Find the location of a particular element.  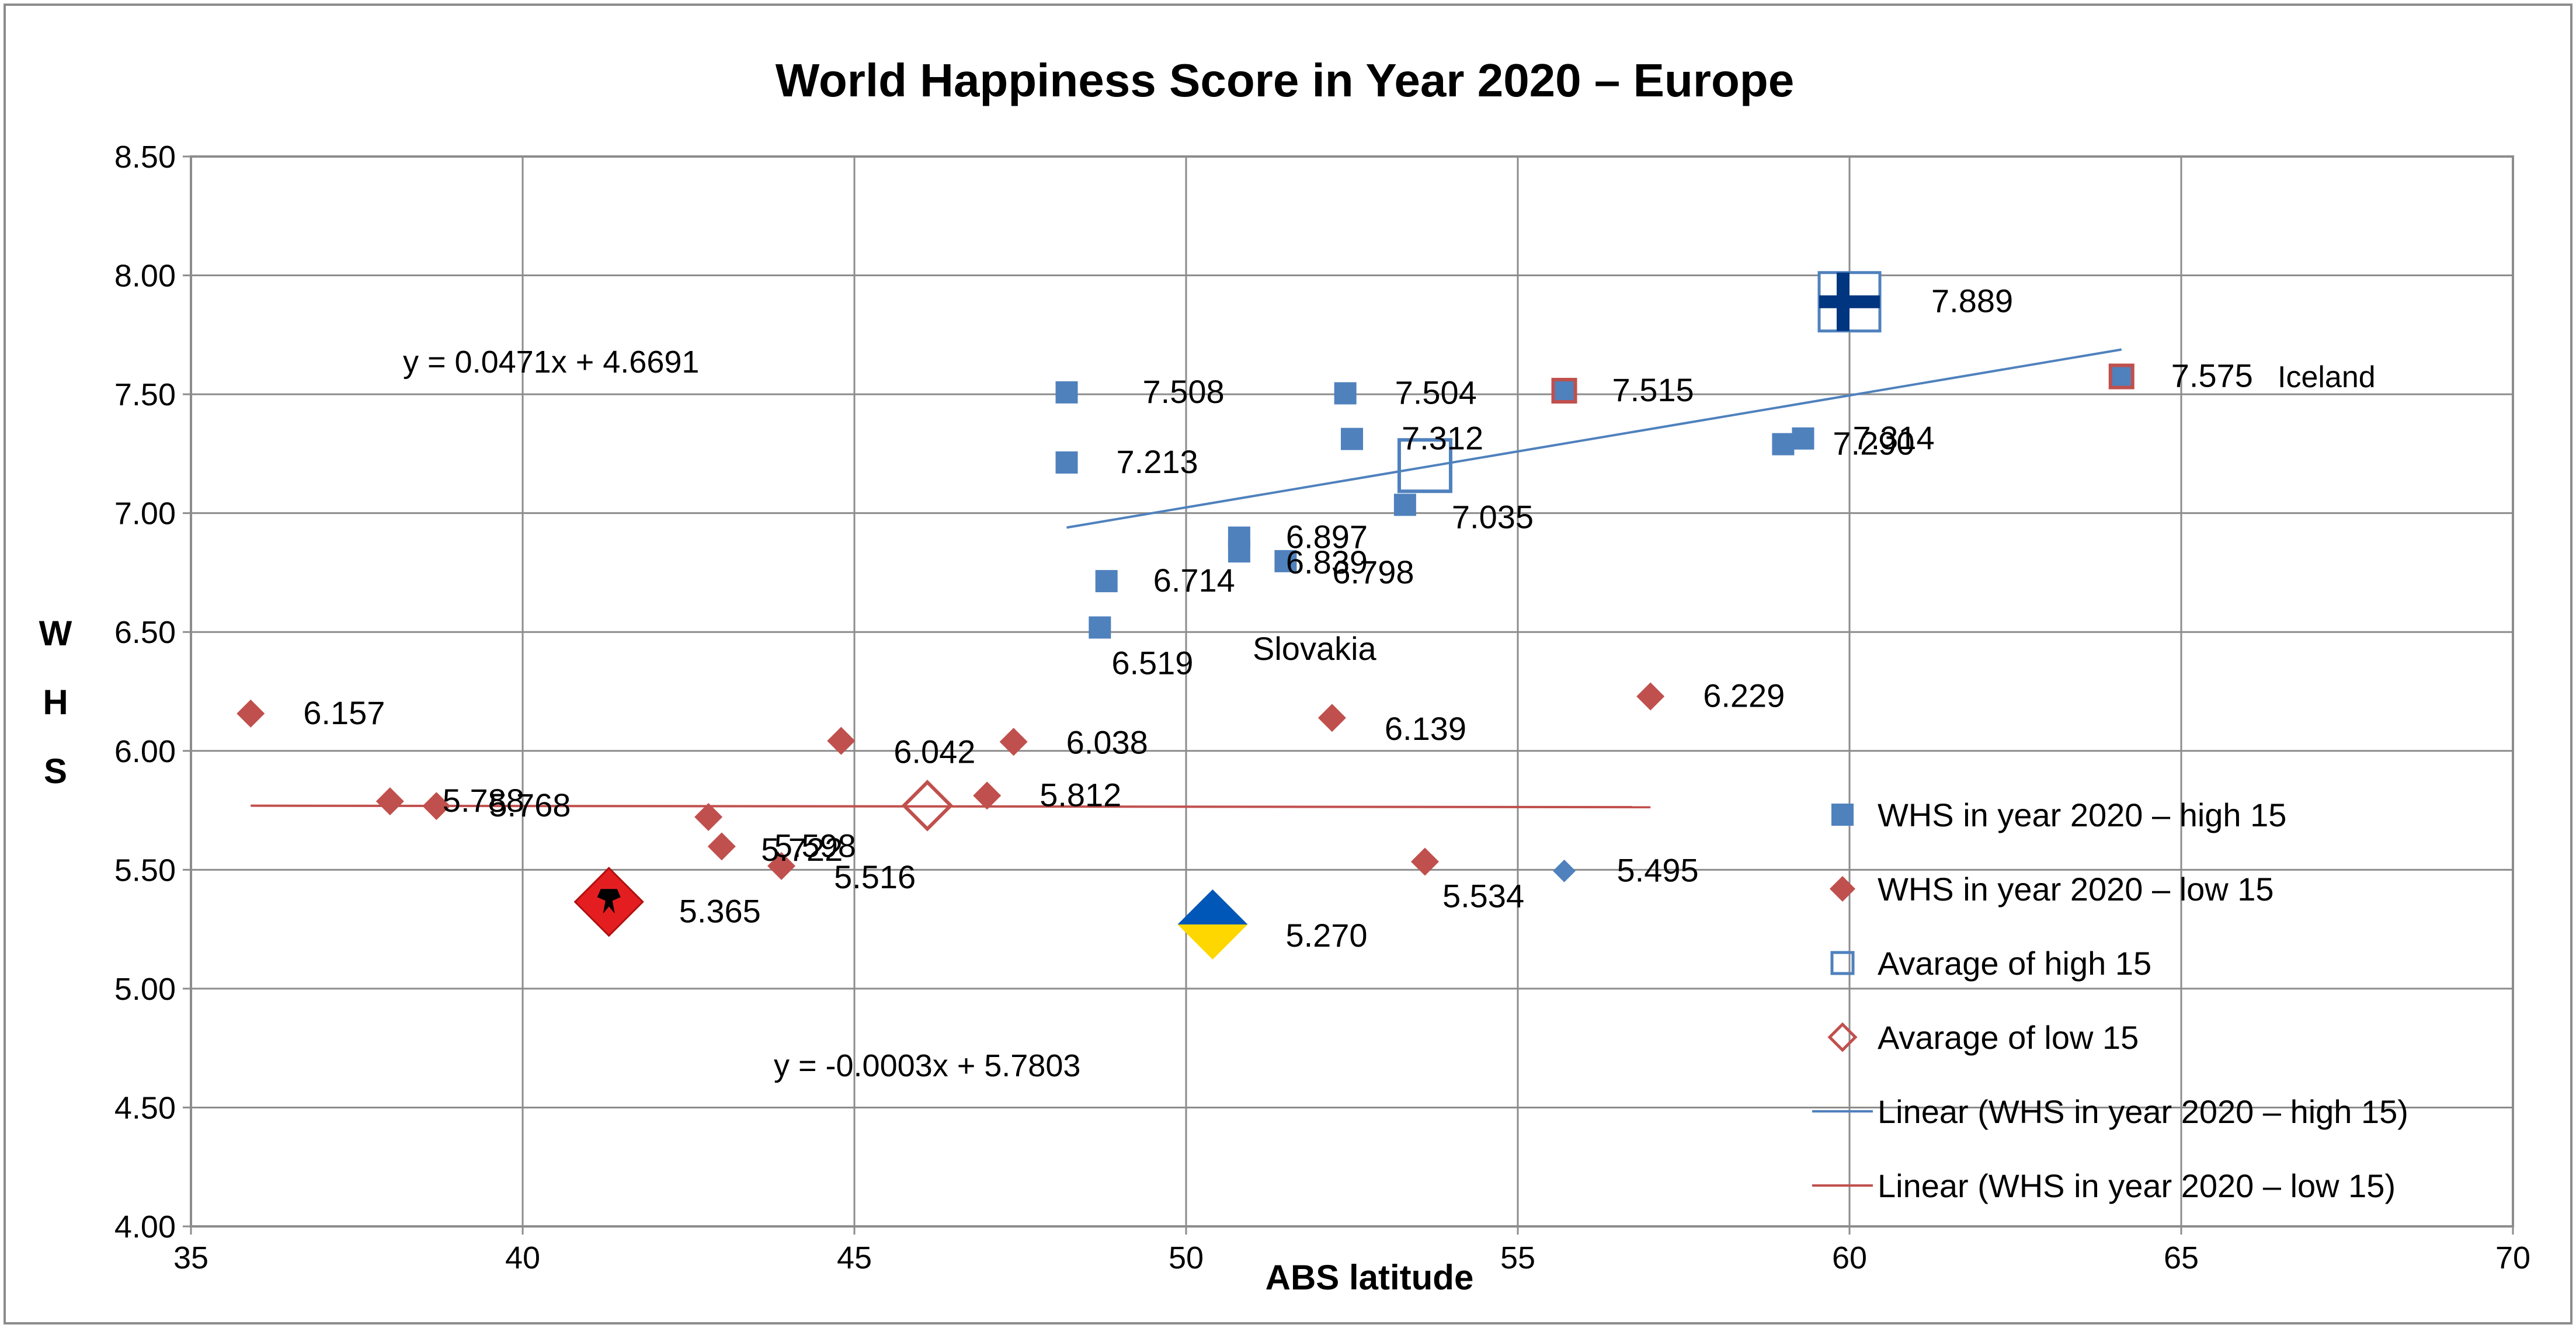

data-label-high: 7.515 is located at coordinates (1653, 389).